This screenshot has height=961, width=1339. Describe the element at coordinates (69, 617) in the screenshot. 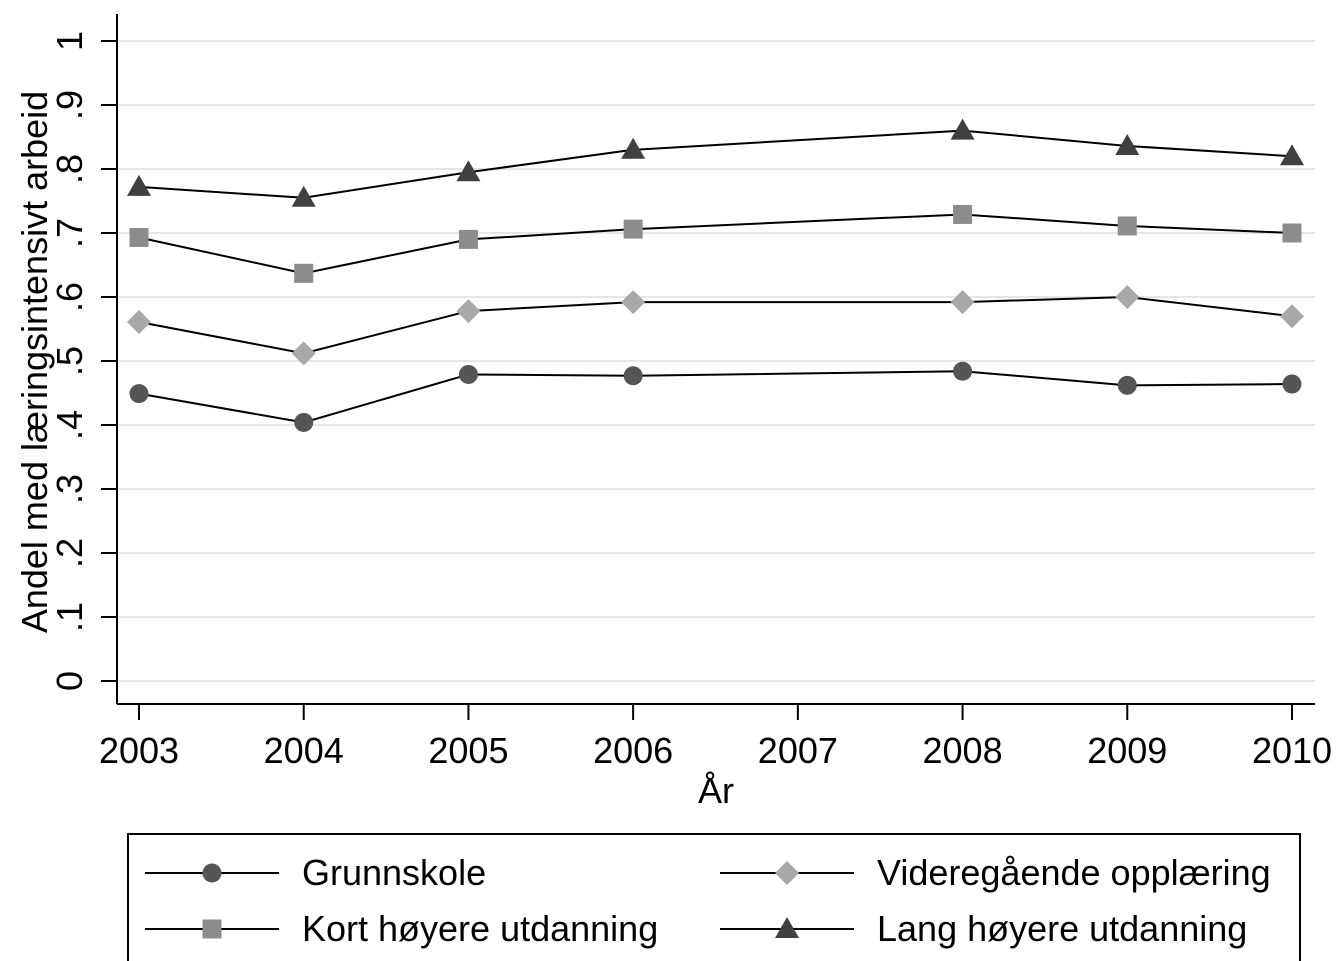

I see `y-tick-label: .1` at that location.